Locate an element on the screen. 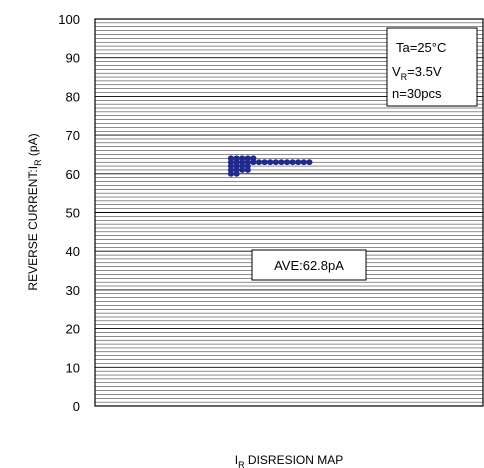  y-tick-label: 80 is located at coordinates (73, 96).